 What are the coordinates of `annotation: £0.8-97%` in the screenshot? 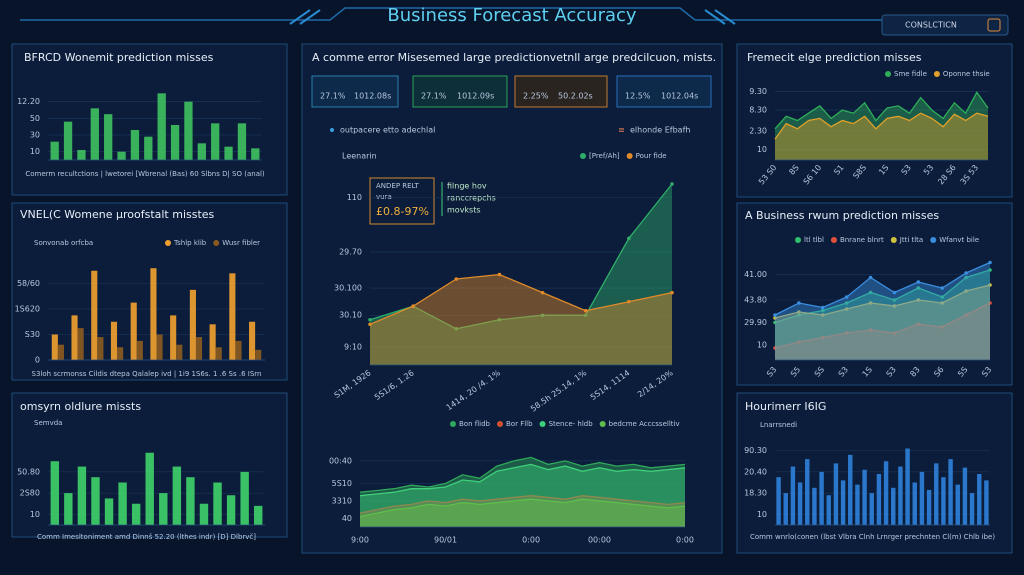 It's located at (402, 211).